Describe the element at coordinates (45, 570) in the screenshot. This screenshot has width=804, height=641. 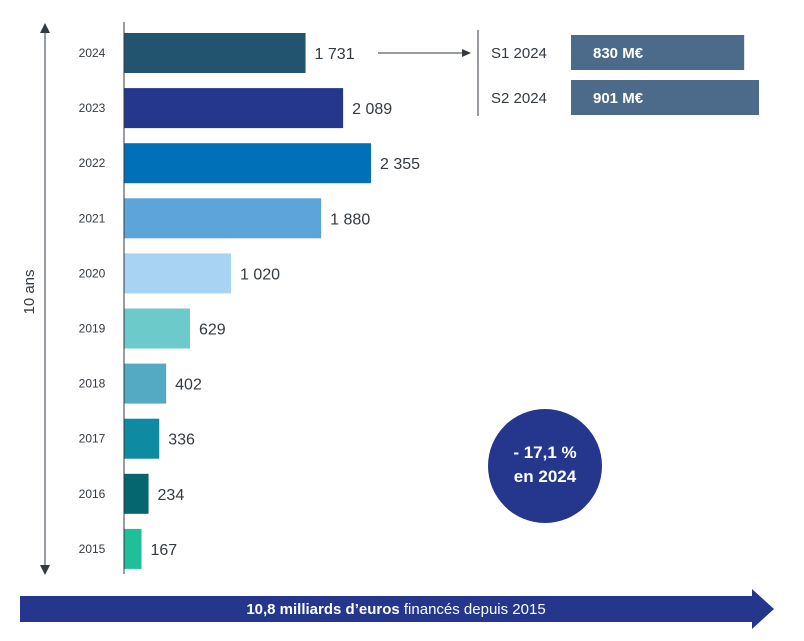
I see `arrow-down-icon` at that location.